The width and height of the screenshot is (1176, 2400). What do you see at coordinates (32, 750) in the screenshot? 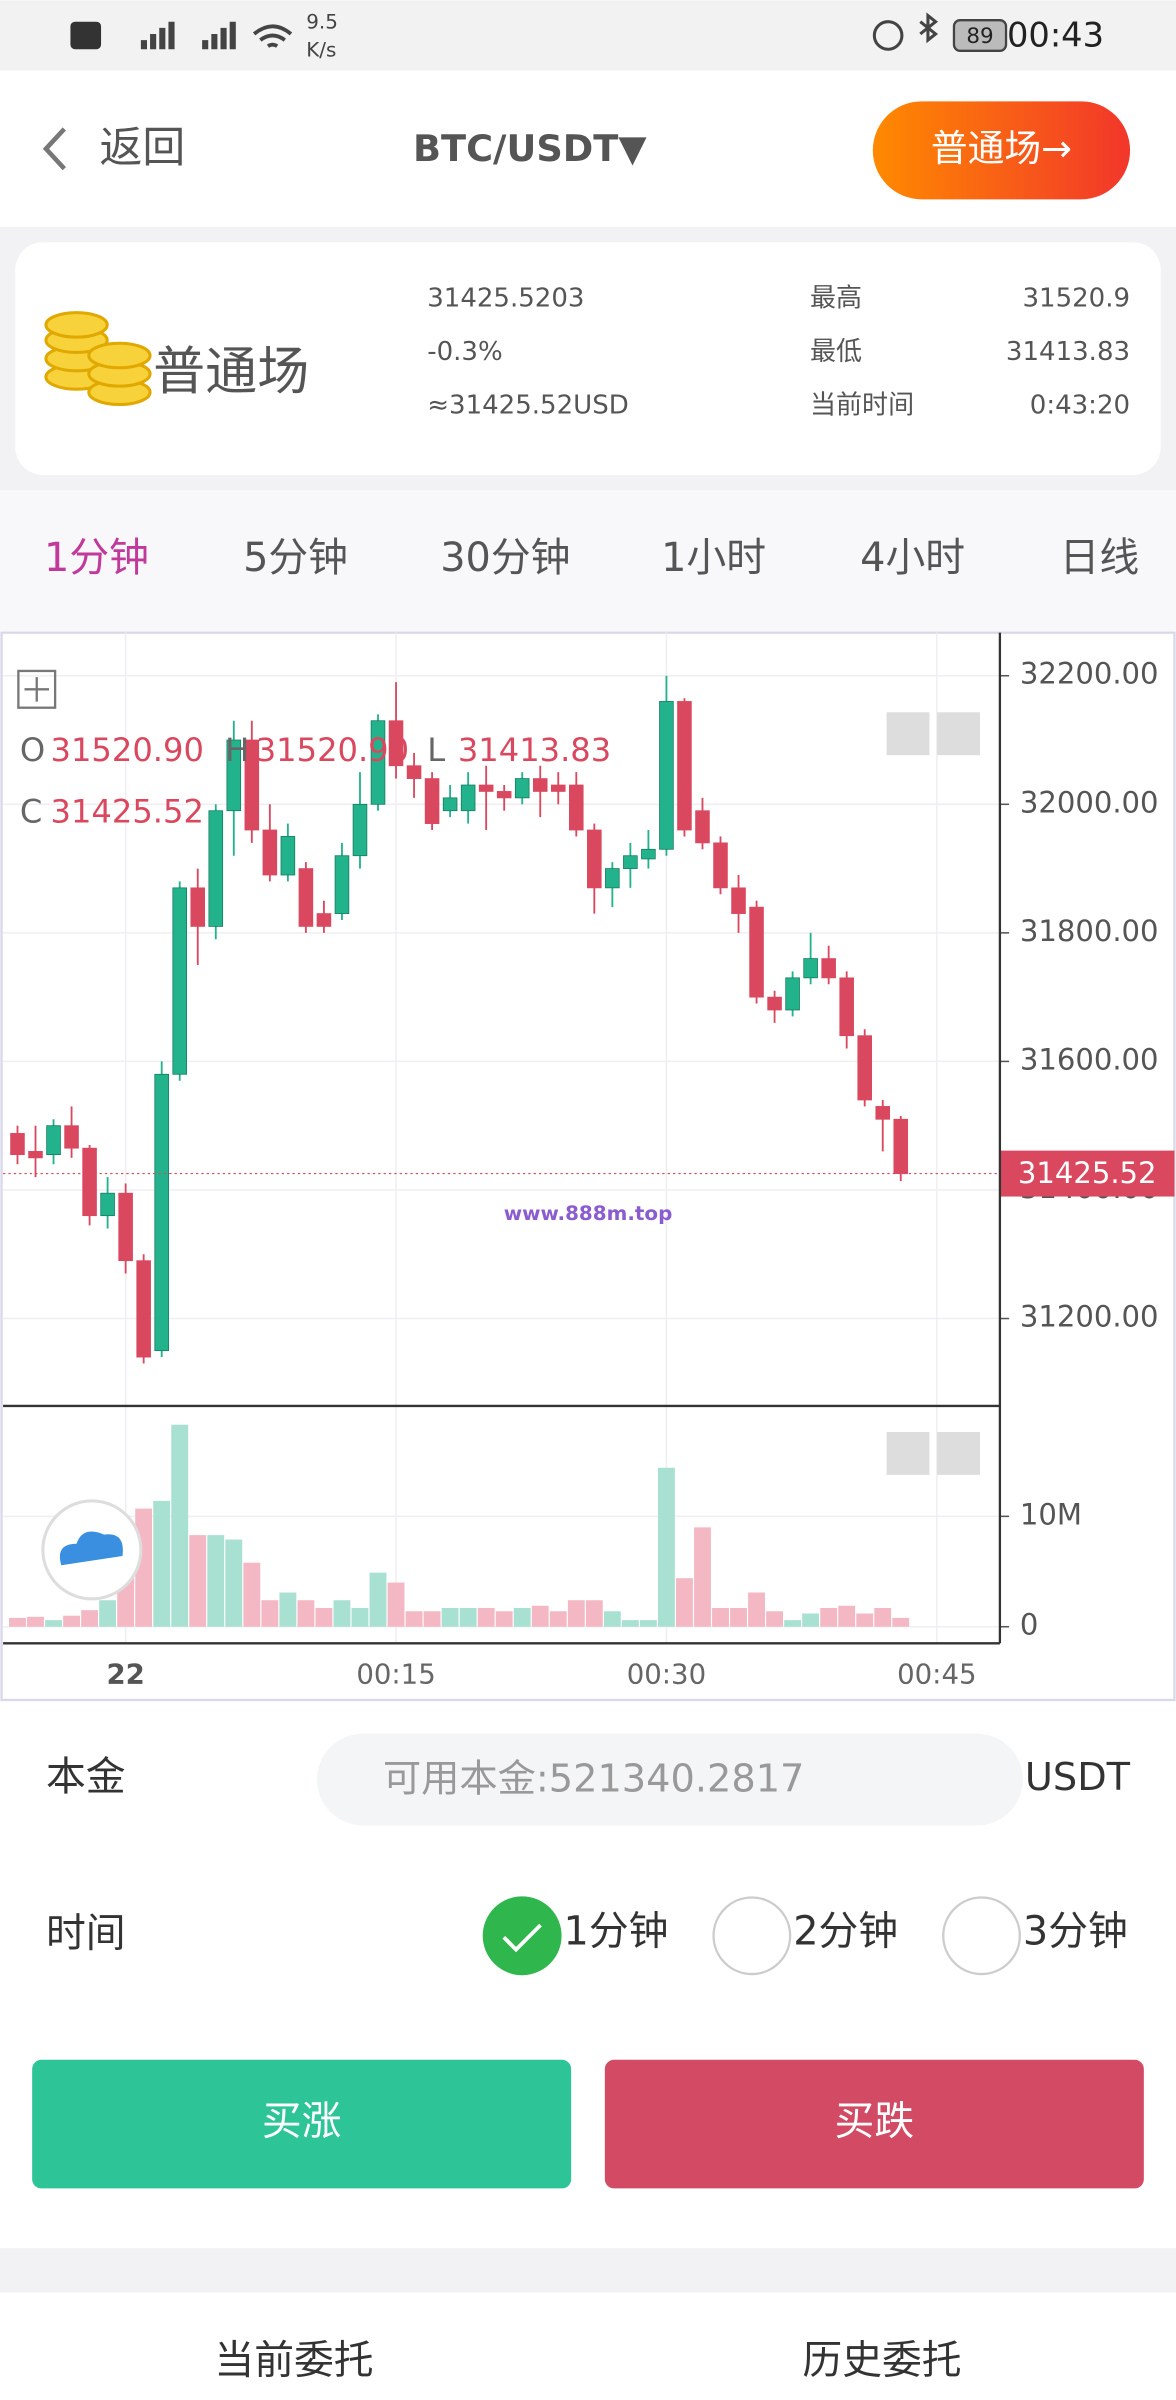
I see `legend-key: O` at bounding box center [32, 750].